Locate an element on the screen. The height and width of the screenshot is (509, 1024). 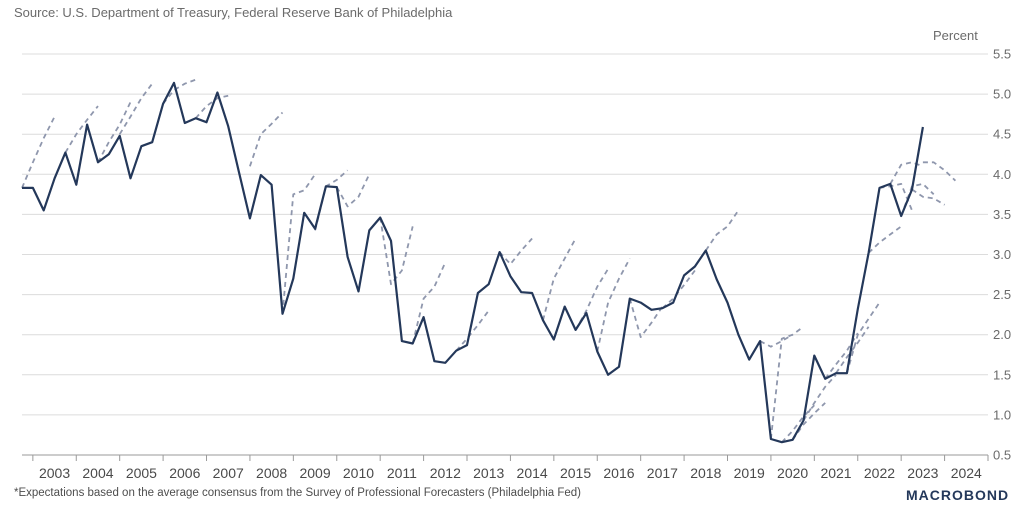
y-axis-unit-label: Percent is located at coordinates (955, 35).